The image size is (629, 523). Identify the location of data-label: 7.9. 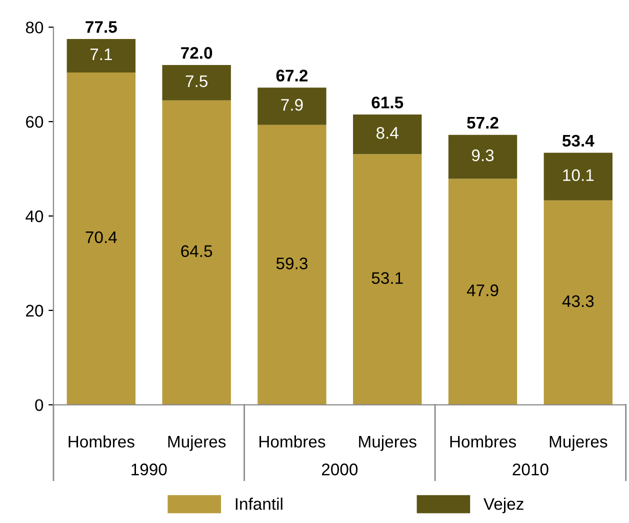
(292, 104).